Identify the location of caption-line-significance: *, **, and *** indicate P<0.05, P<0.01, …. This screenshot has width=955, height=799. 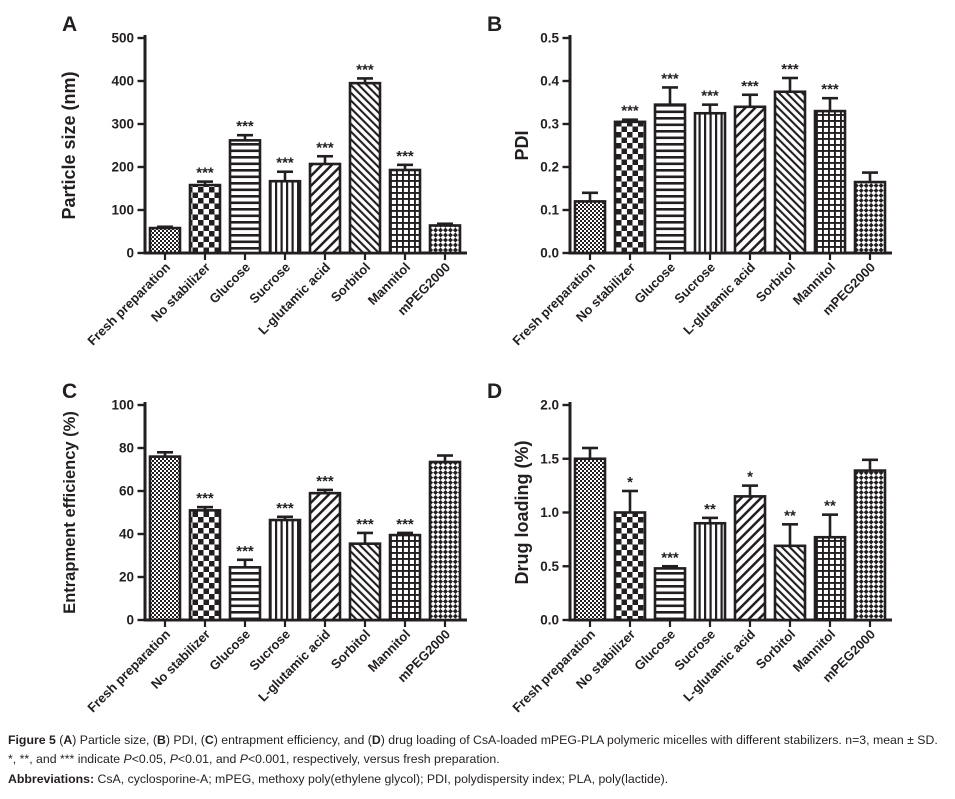
(479, 759).